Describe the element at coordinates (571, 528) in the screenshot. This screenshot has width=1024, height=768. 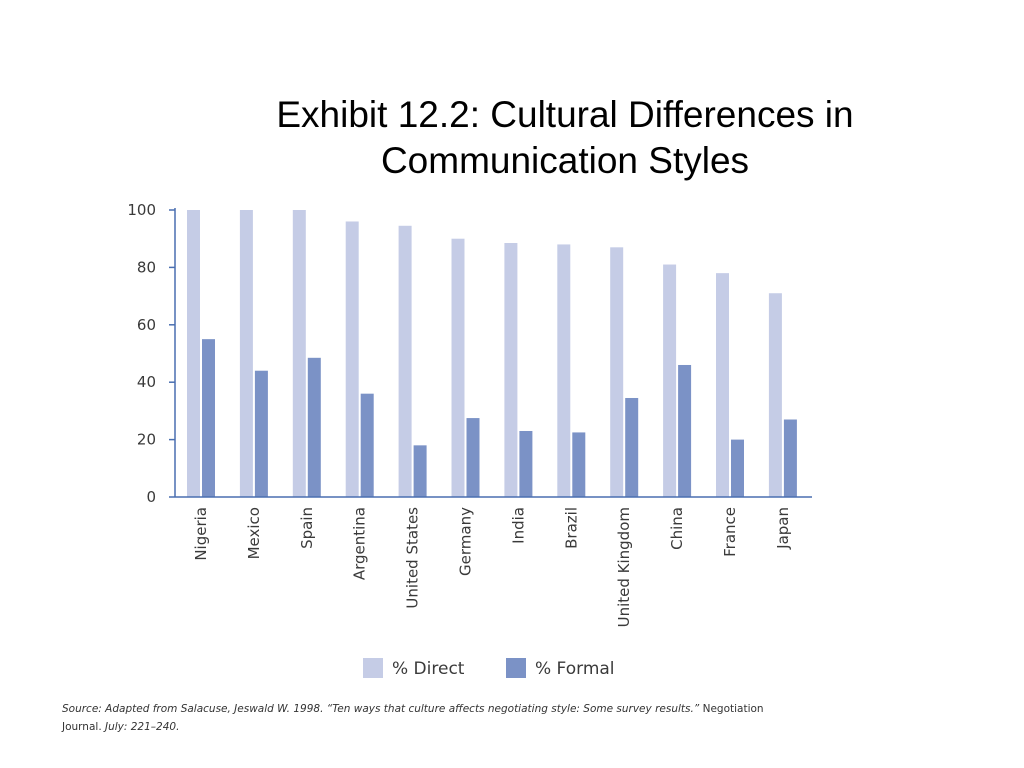
I see `x-tick-label: Brazil` at that location.